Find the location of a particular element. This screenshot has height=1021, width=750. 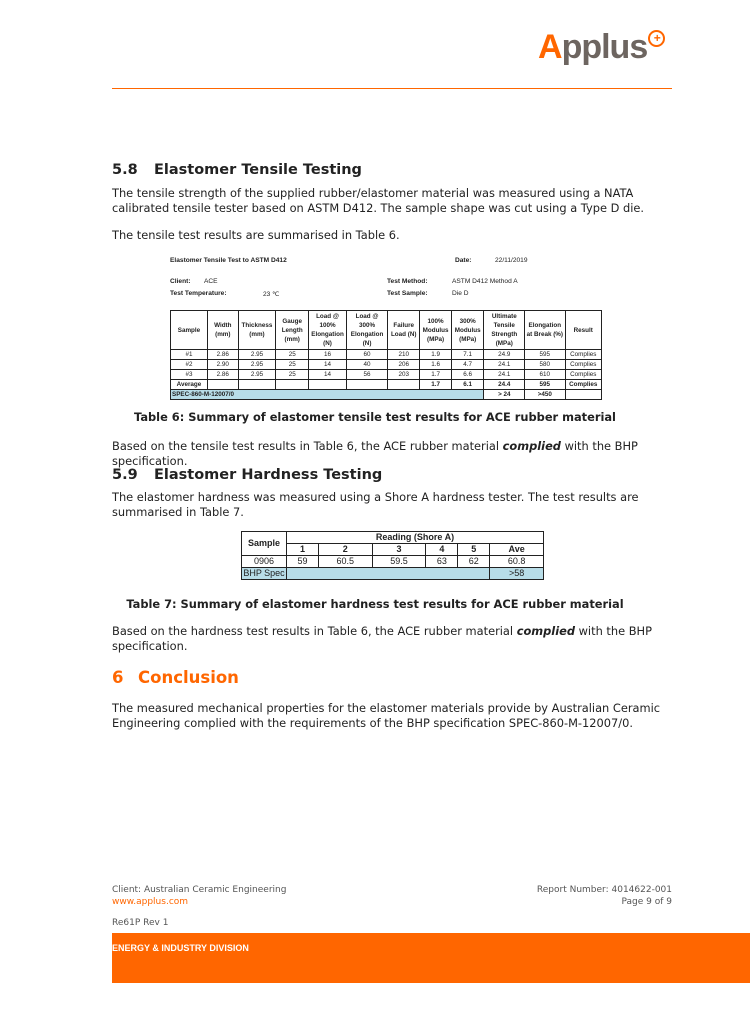

table-cell: Ultimate Tensile Strength (MPa) is located at coordinates (504, 330).